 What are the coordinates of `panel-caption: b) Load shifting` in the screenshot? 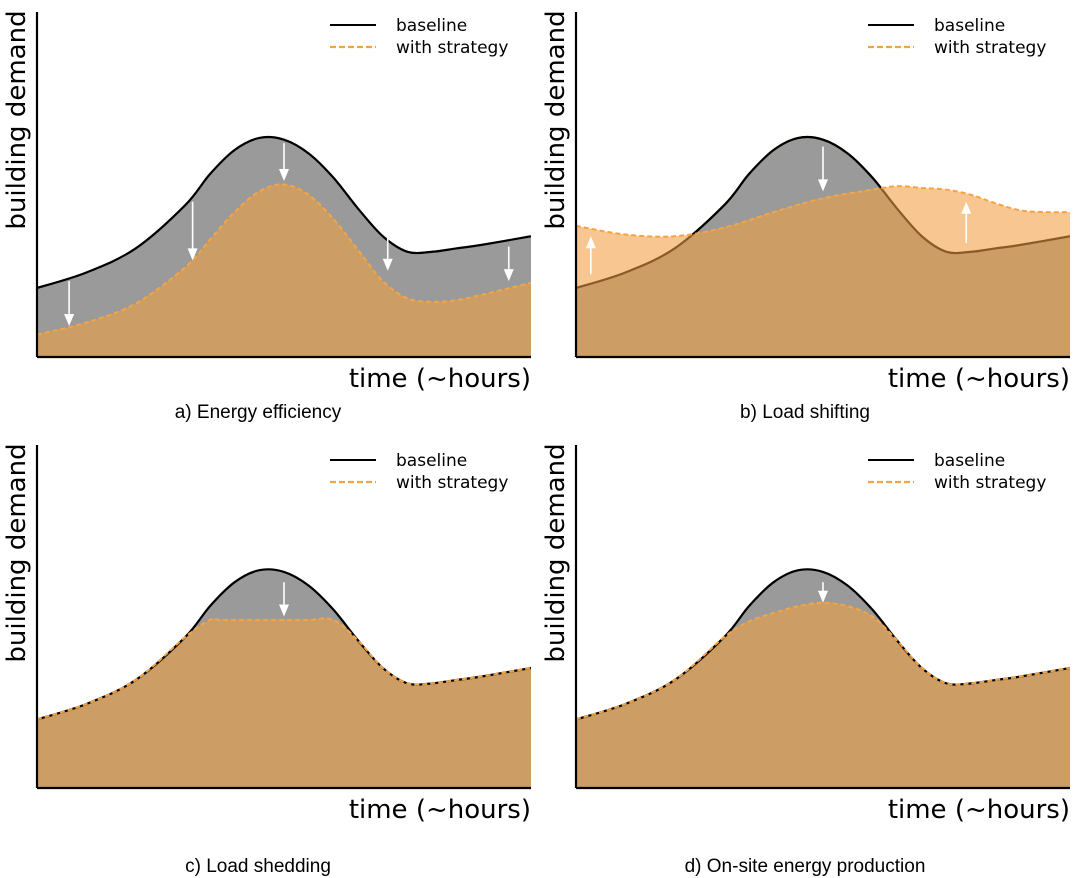 It's located at (805, 412).